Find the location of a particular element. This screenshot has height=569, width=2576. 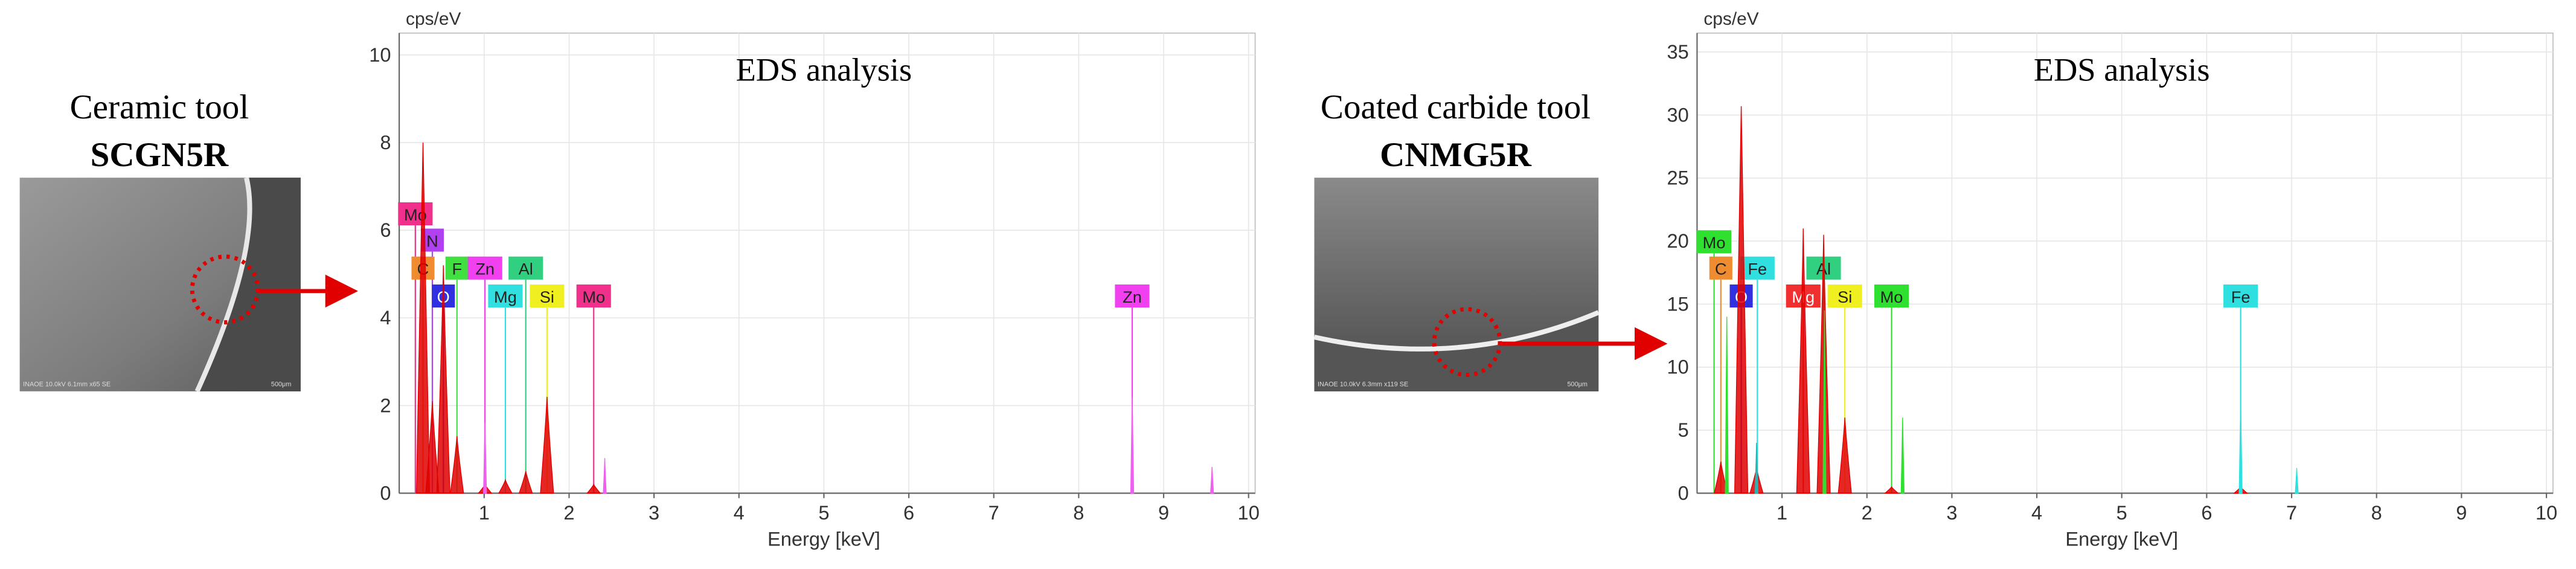

element-label-text: Mg is located at coordinates (505, 297).